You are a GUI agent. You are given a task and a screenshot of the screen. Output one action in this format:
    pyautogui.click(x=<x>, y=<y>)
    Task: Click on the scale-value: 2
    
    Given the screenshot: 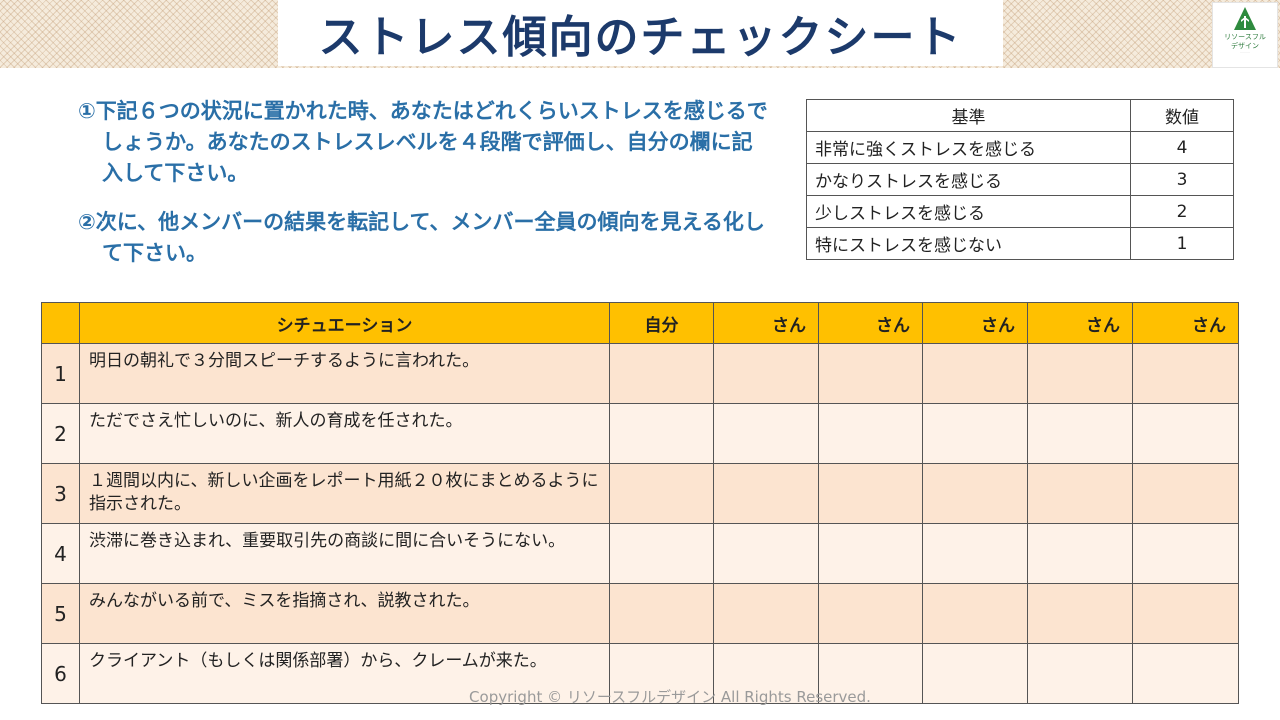 What is the action you would take?
    pyautogui.click(x=1182, y=211)
    